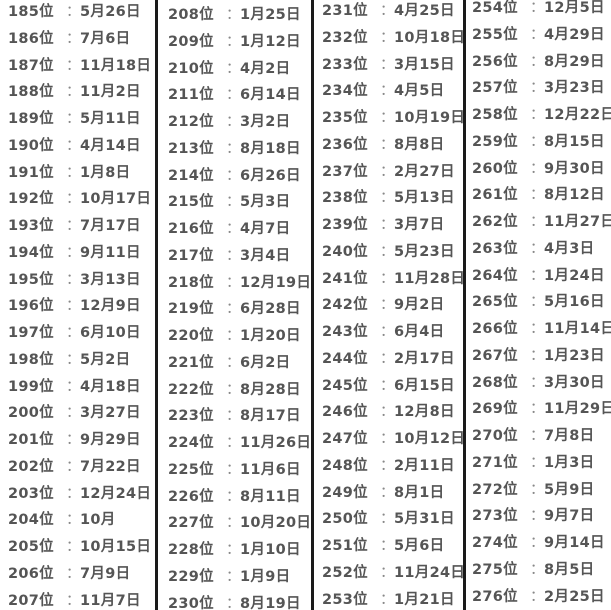 This screenshot has width=611, height=610. I want to click on birthday-date: 6月15日, so click(424, 385).